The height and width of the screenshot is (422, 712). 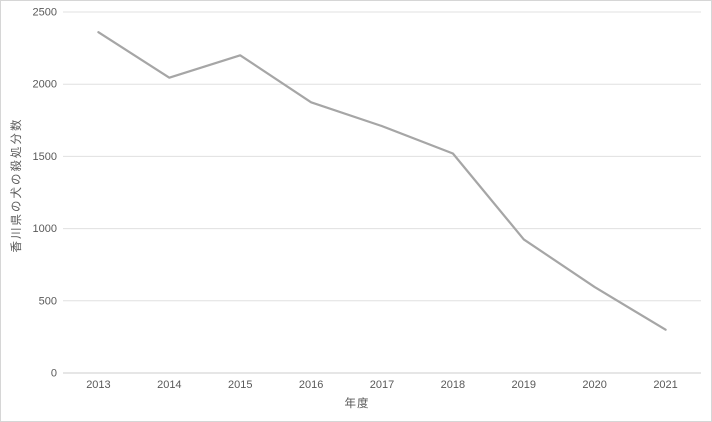 What do you see at coordinates (382, 385) in the screenshot?
I see `x-tick-label: 2017` at bounding box center [382, 385].